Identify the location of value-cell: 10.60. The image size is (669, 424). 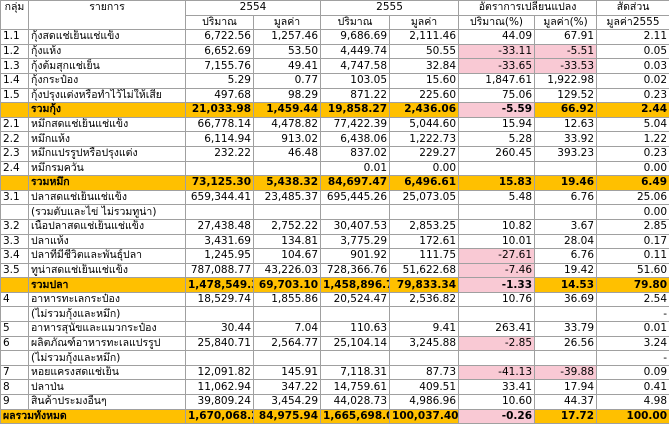
(497, 402).